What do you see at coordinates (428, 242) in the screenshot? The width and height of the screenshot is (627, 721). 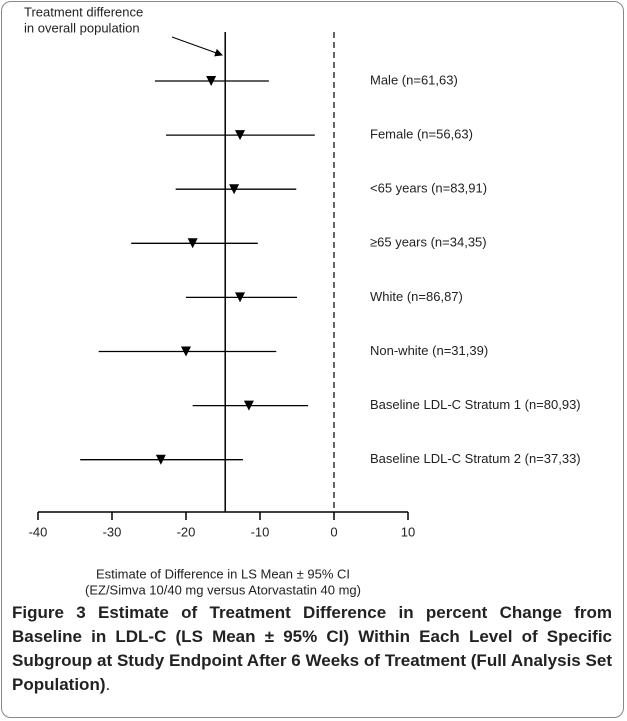 I see `category-label: ≥65 years (n=34,35)` at bounding box center [428, 242].